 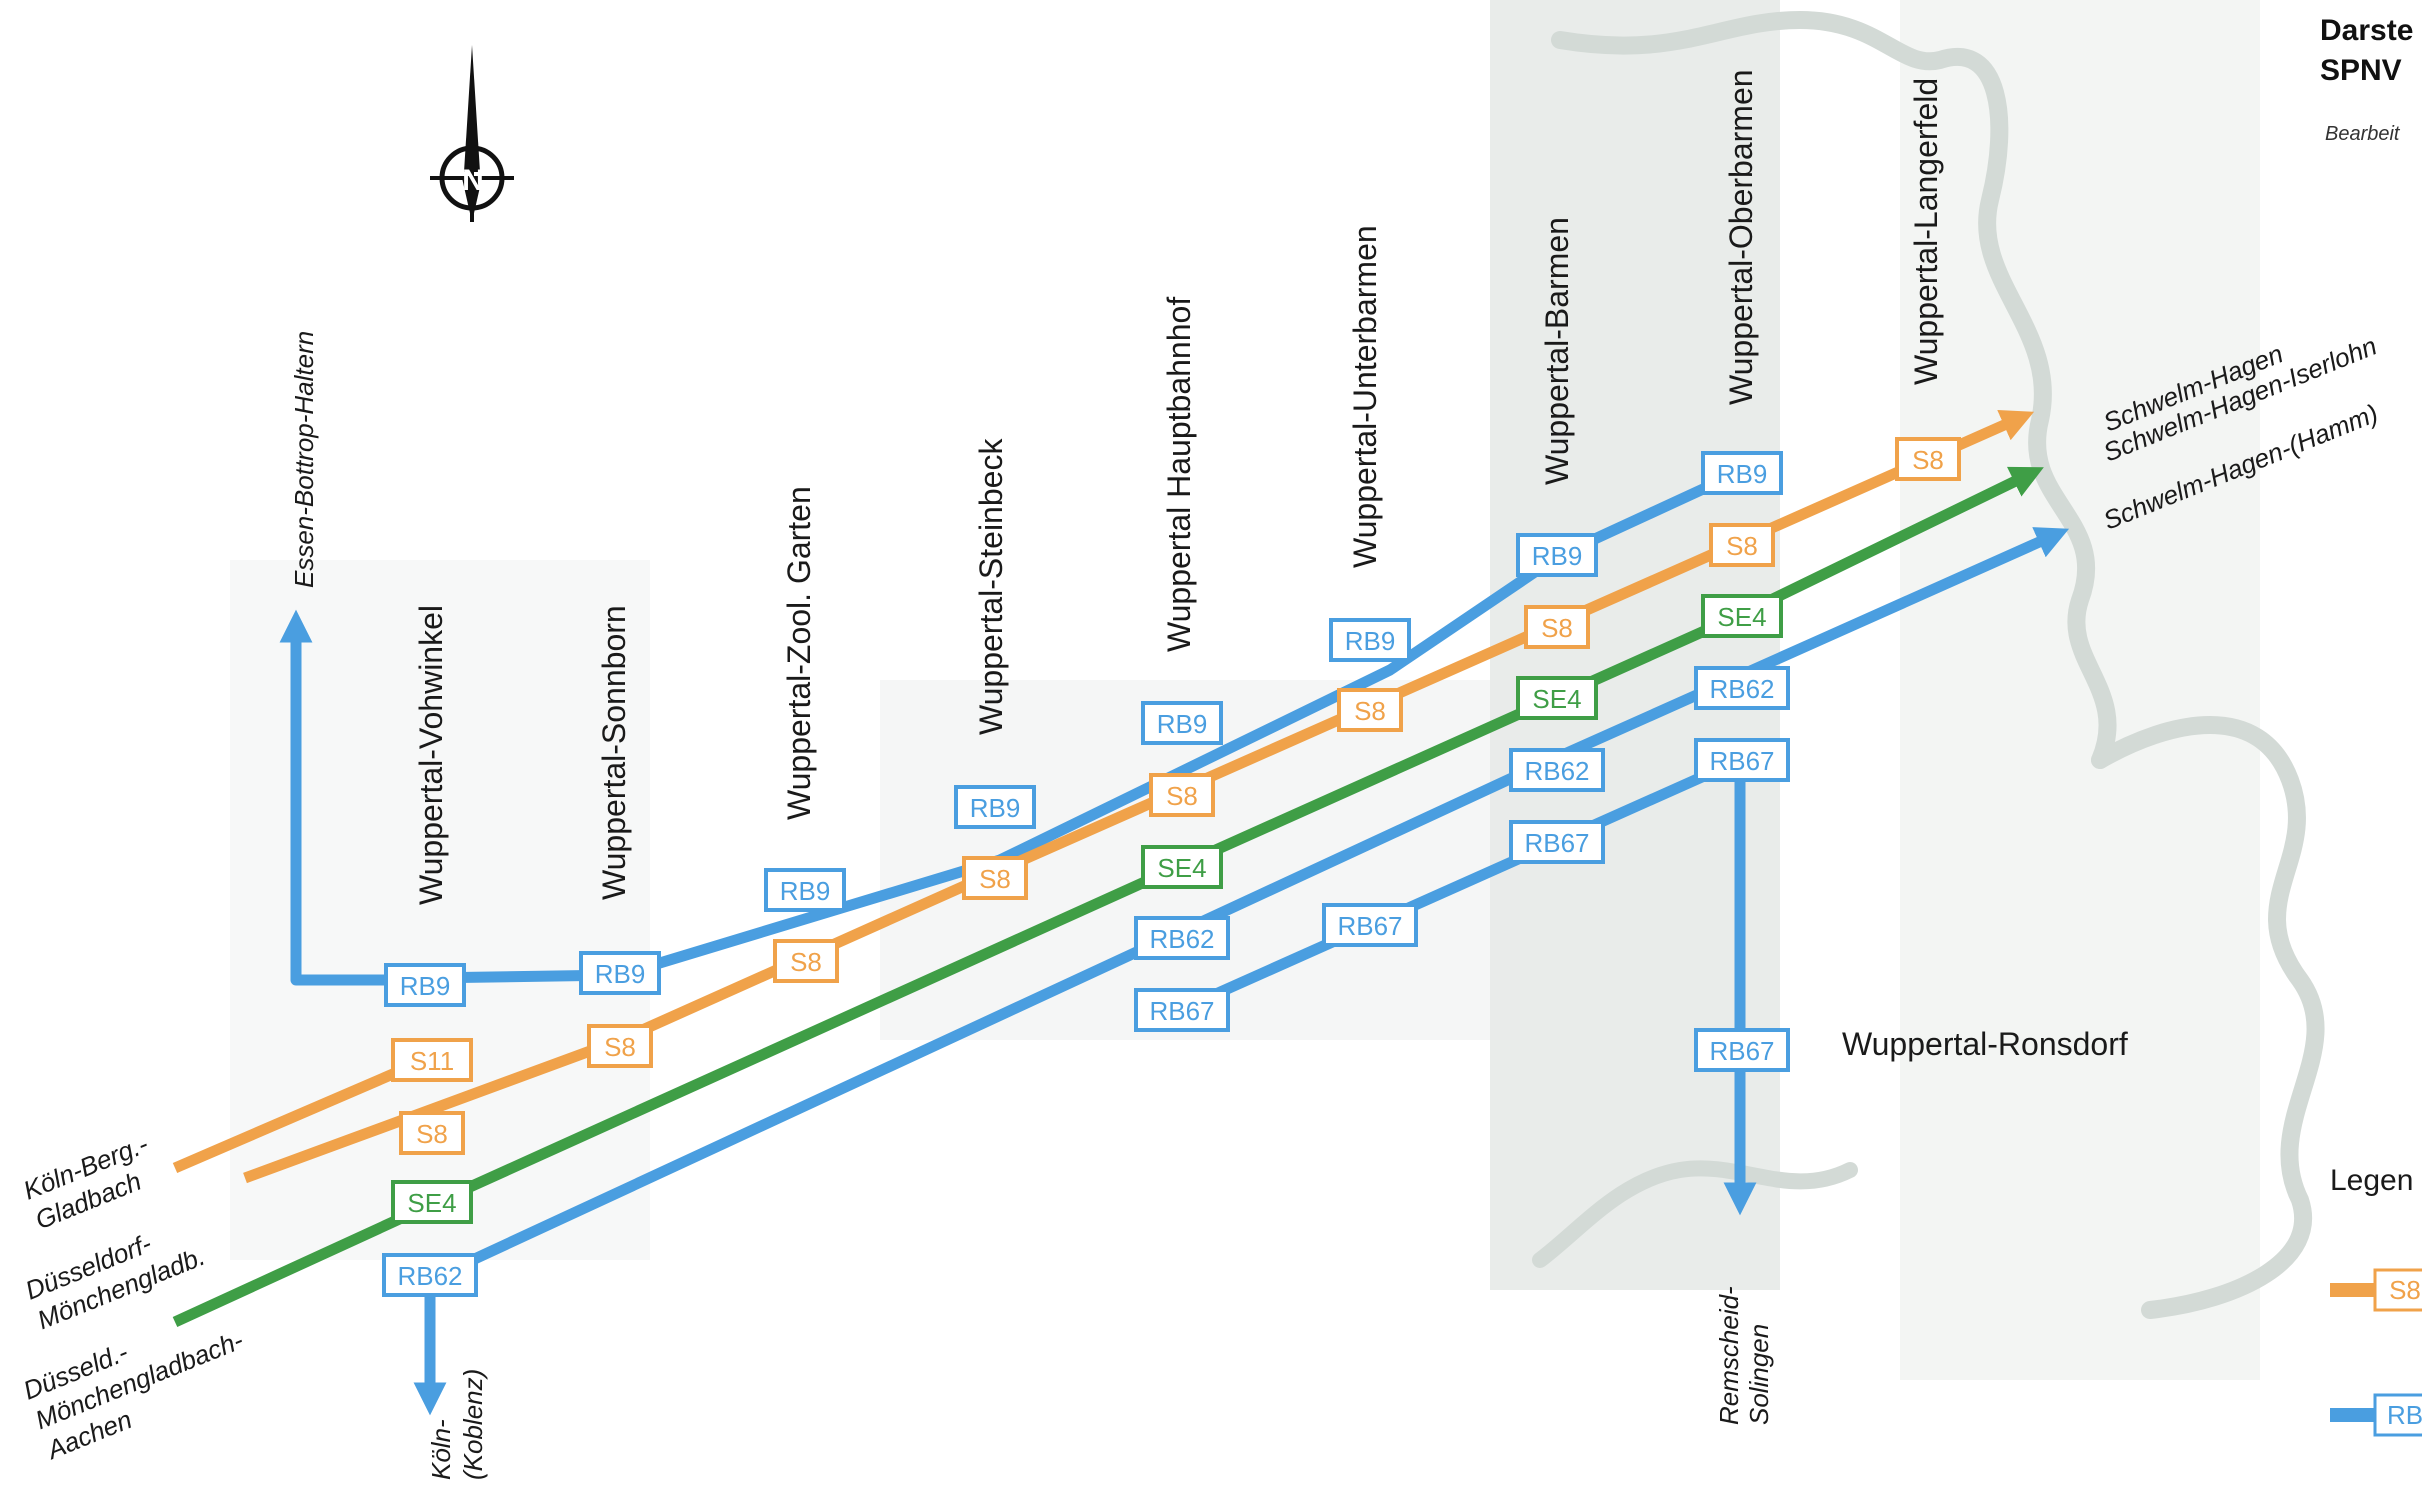 I want to click on station-langerfeld: Wuppertal-Langerfeld, so click(x=1926, y=231).